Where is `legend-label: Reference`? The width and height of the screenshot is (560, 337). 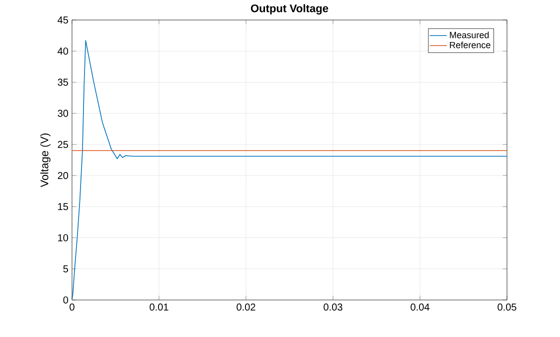
legend-label: Reference is located at coordinates (470, 45).